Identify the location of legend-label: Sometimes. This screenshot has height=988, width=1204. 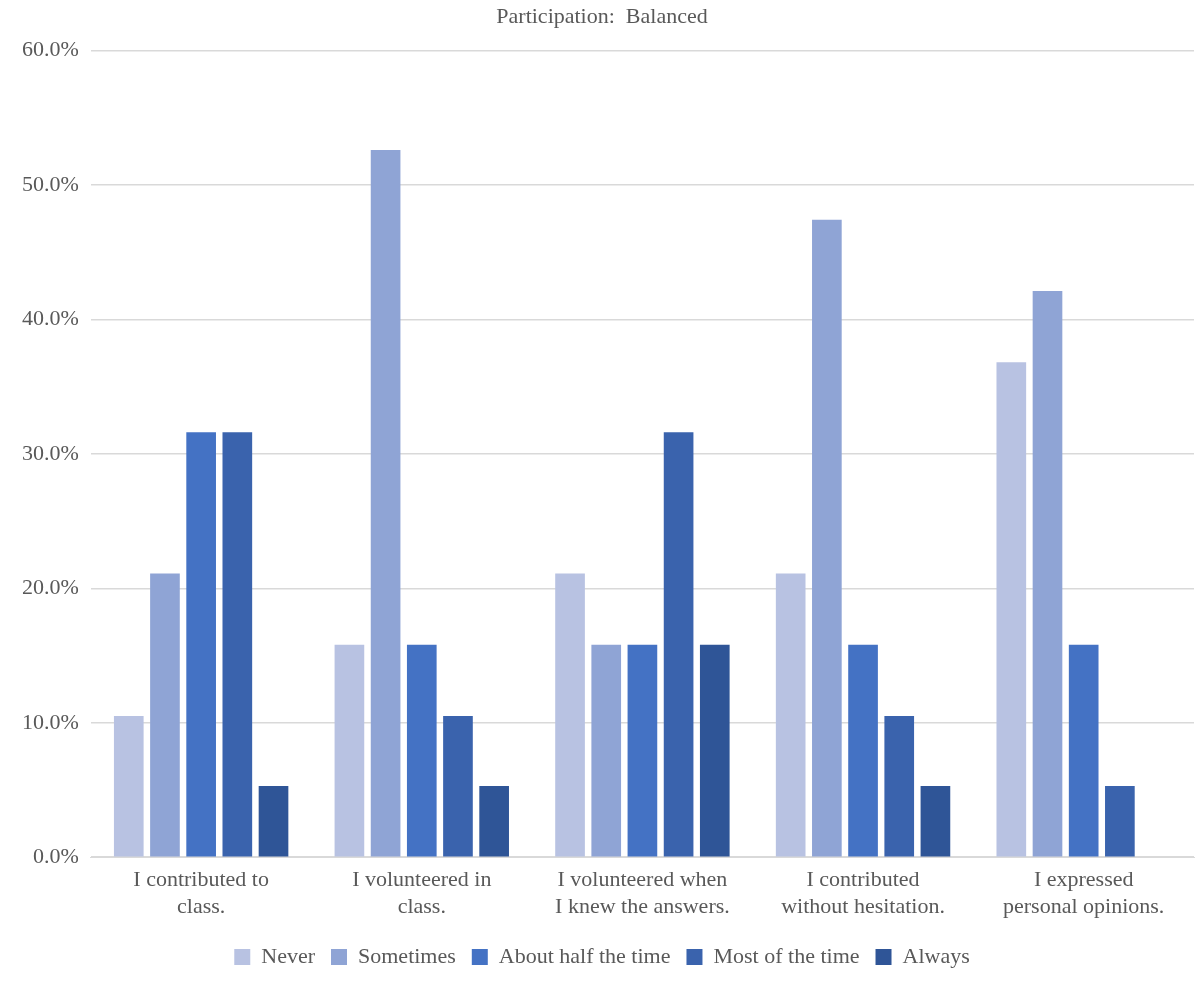
(407, 955).